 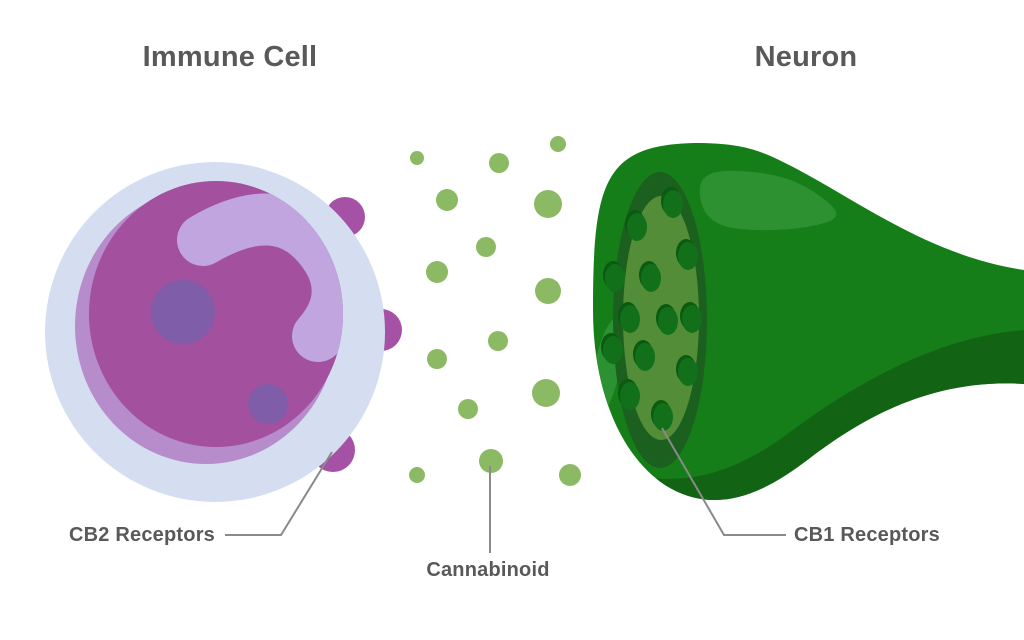 I want to click on immune-nucleus-large, so click(x=183, y=312).